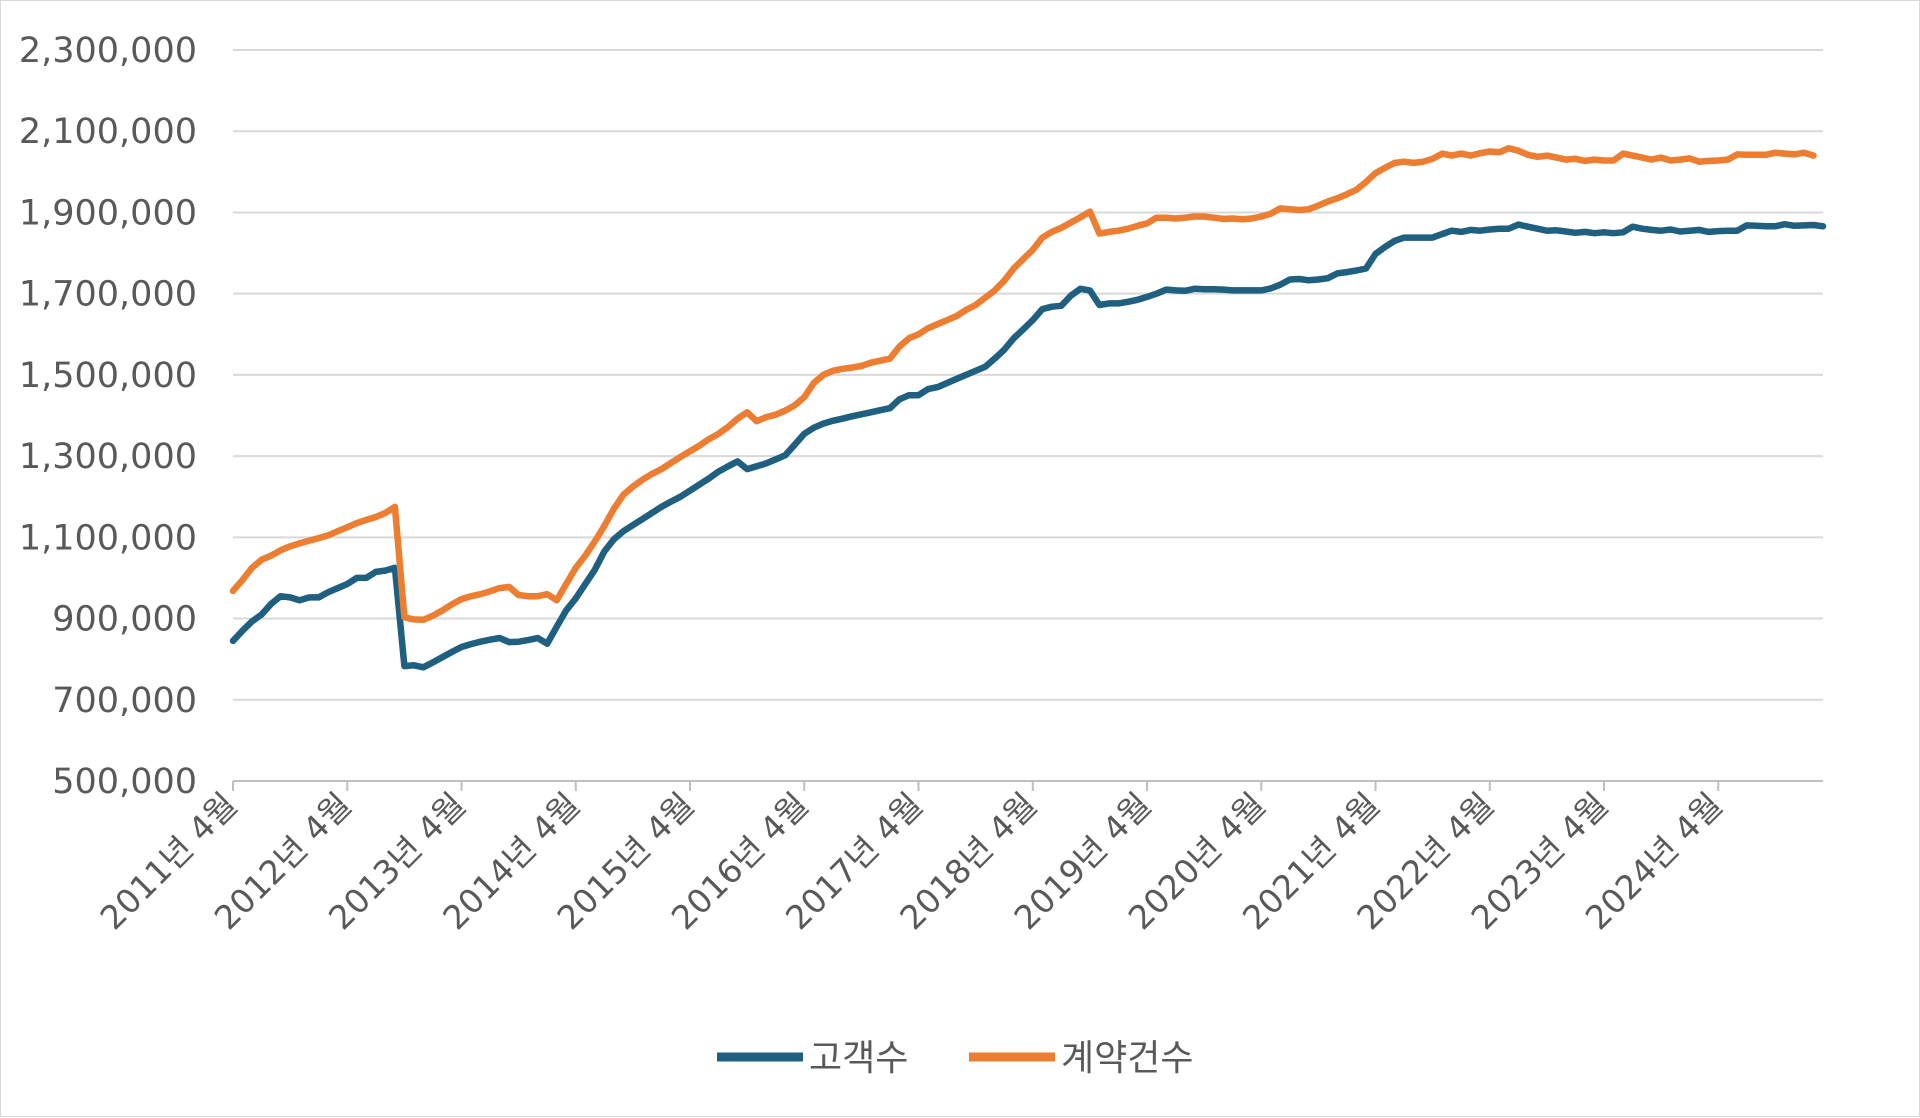 The width and height of the screenshot is (1920, 1118). Describe the element at coordinates (108, 132) in the screenshot. I see `y-tick-label: 2,100,000` at that location.